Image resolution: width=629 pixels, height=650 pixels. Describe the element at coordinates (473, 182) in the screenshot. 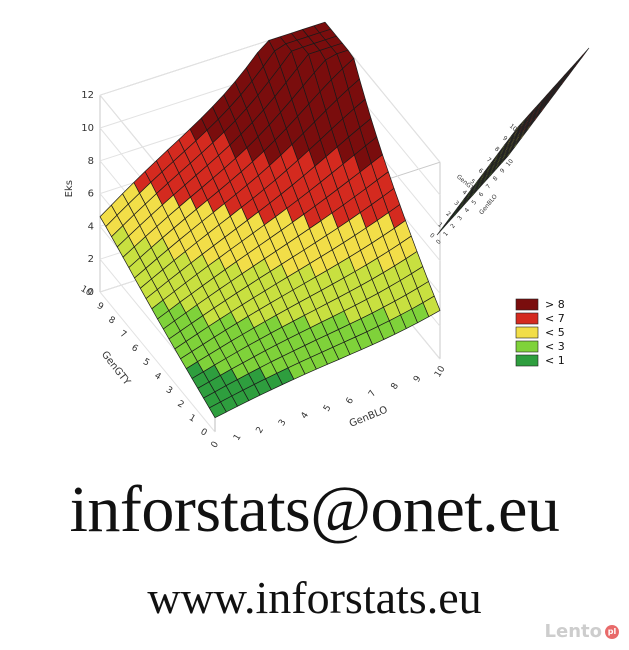

I see `contour-y-tick: 5` at that location.